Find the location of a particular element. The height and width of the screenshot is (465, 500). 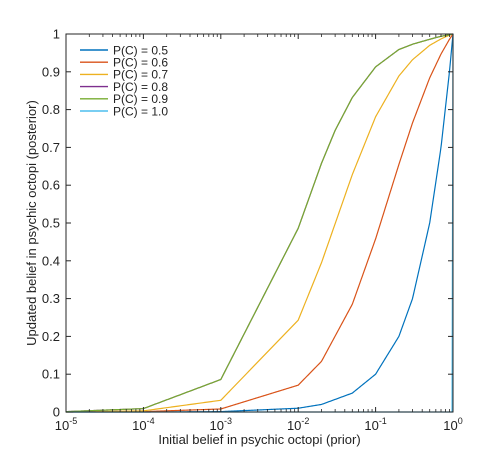

y-tick-label-4: 0.4 is located at coordinates (51, 260).